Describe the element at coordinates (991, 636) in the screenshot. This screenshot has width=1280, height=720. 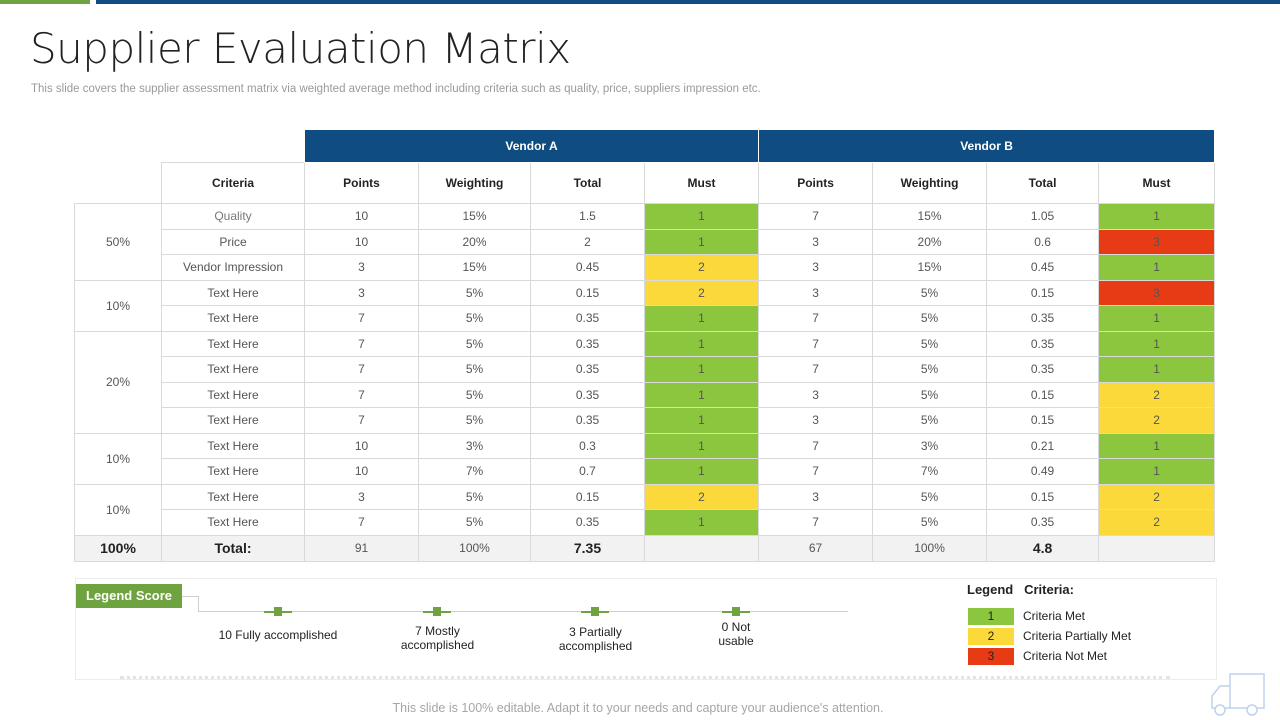
I see `criteria-swatch: 2` at that location.